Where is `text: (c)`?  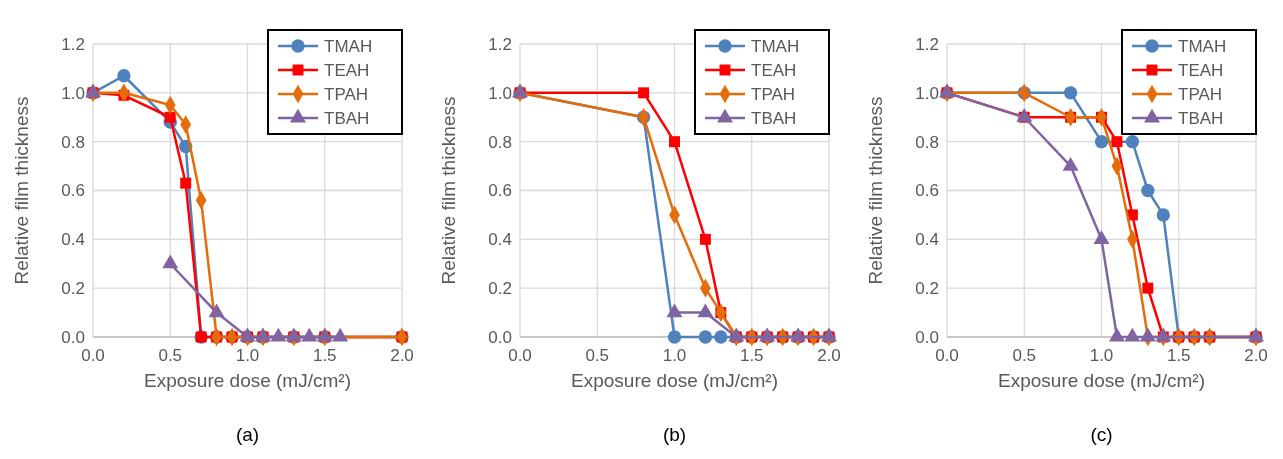 text: (c) is located at coordinates (1101, 434).